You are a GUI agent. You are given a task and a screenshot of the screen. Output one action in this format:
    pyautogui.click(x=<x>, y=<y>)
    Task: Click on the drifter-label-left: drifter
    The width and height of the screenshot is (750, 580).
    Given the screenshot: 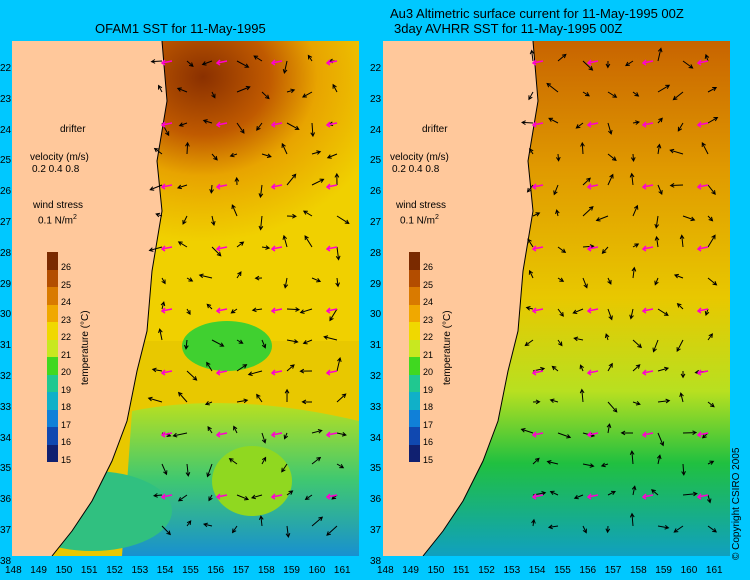 What is the action you would take?
    pyautogui.click(x=73, y=129)
    